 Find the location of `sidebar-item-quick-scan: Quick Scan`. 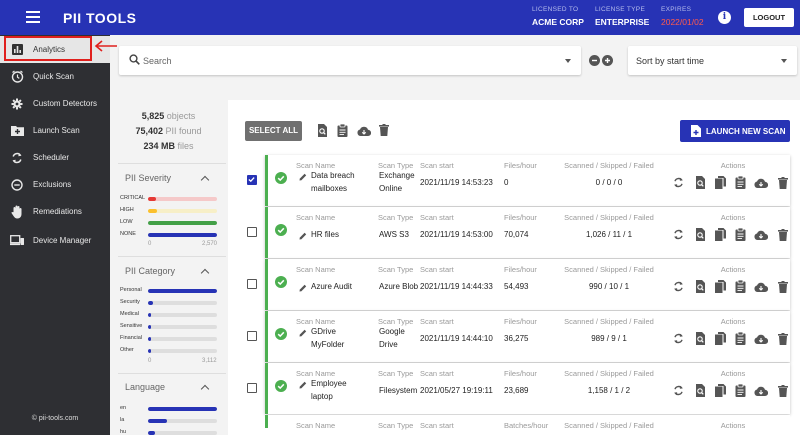

sidebar-item-quick-scan: Quick Scan is located at coordinates (55, 76).